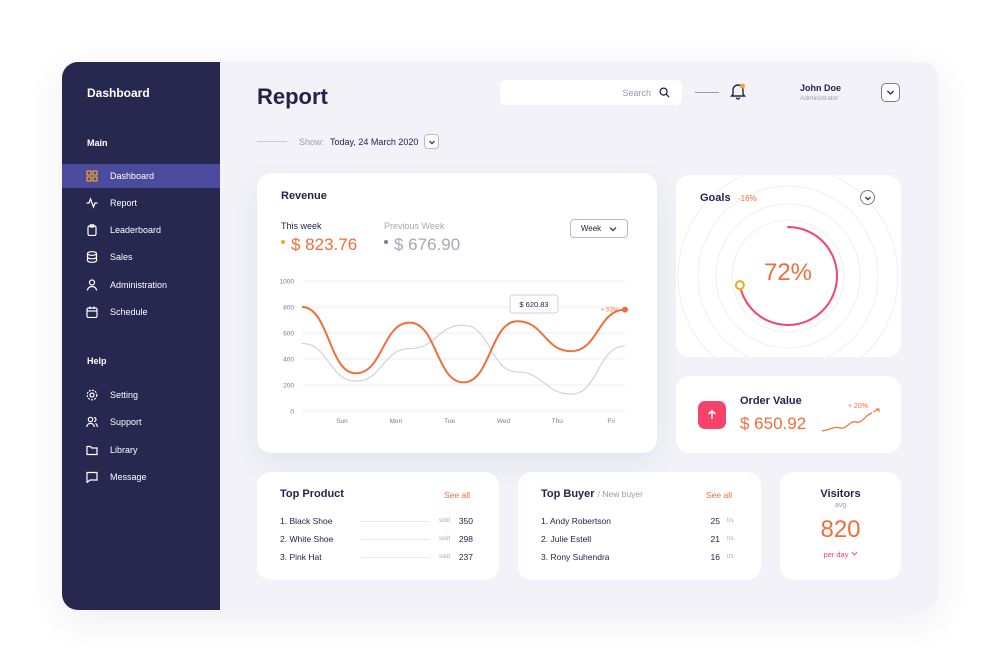 Image resolution: width=1000 pixels, height=672 pixels. I want to click on list-item: 3. Pink Hat, so click(301, 557).